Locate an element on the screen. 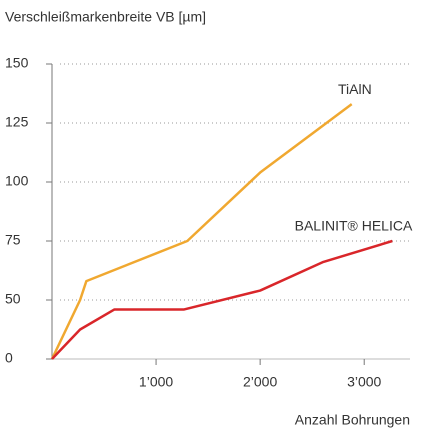 This screenshot has width=422, height=431. y-tick-label: 0 is located at coordinates (9, 358).